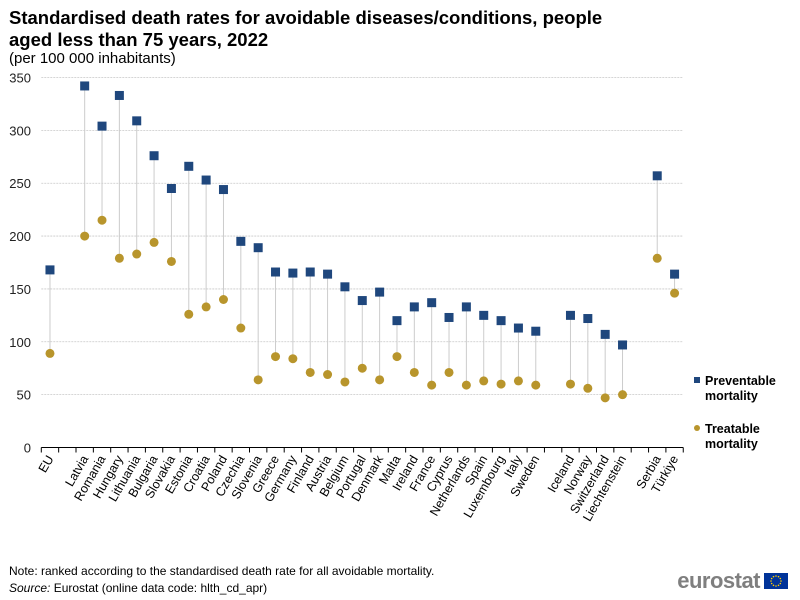 The height and width of the screenshot is (600, 800). I want to click on y-tick-label: 50, so click(24, 395).